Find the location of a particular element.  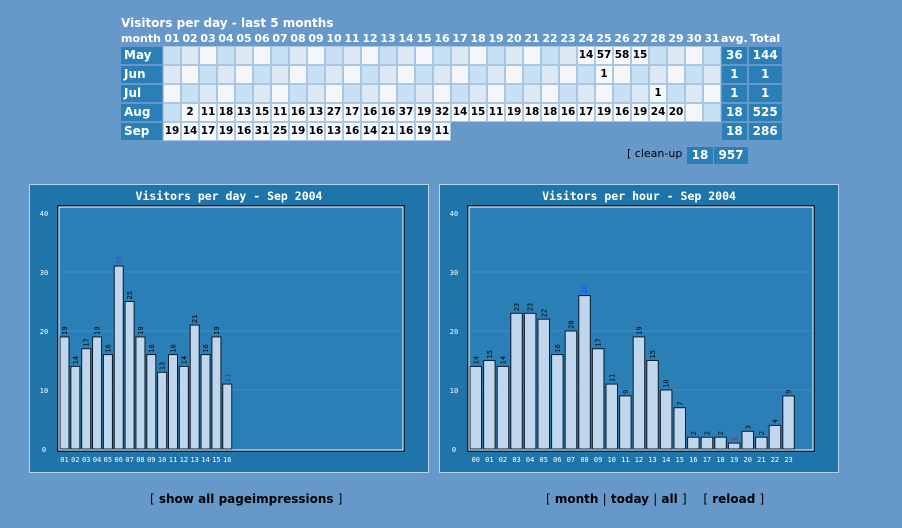

header-day: 27 is located at coordinates (640, 38).